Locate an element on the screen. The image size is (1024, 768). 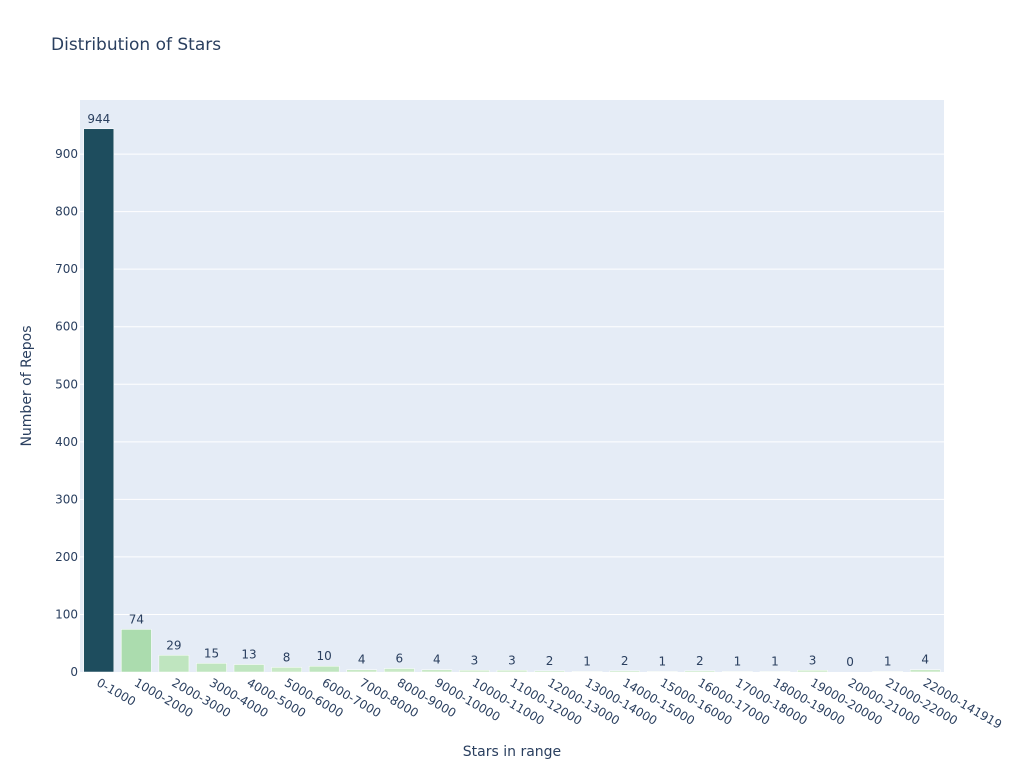
y-tick-label: 400 is located at coordinates (66, 442).